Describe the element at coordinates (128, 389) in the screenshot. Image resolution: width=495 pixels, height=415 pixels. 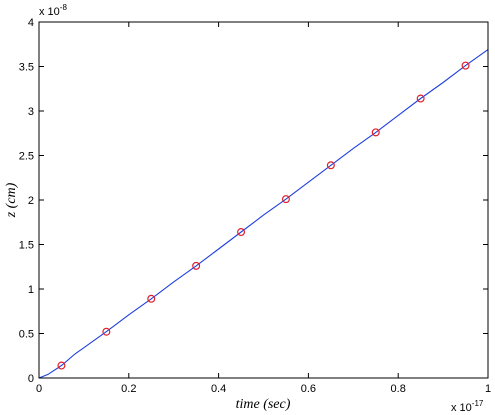
I see `x-tick-label: 0.2` at that location.